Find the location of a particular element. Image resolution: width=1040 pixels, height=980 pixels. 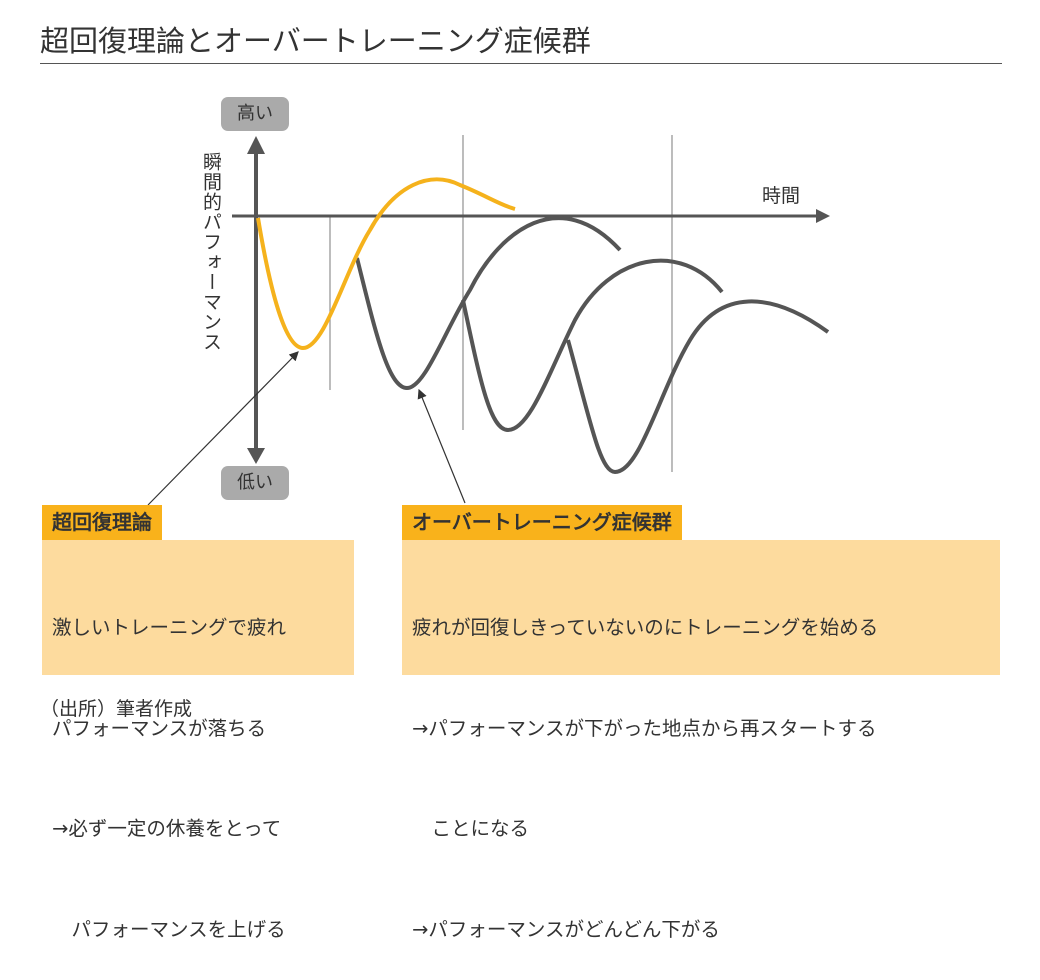

supercompensation-curve is located at coordinates (386, 264).